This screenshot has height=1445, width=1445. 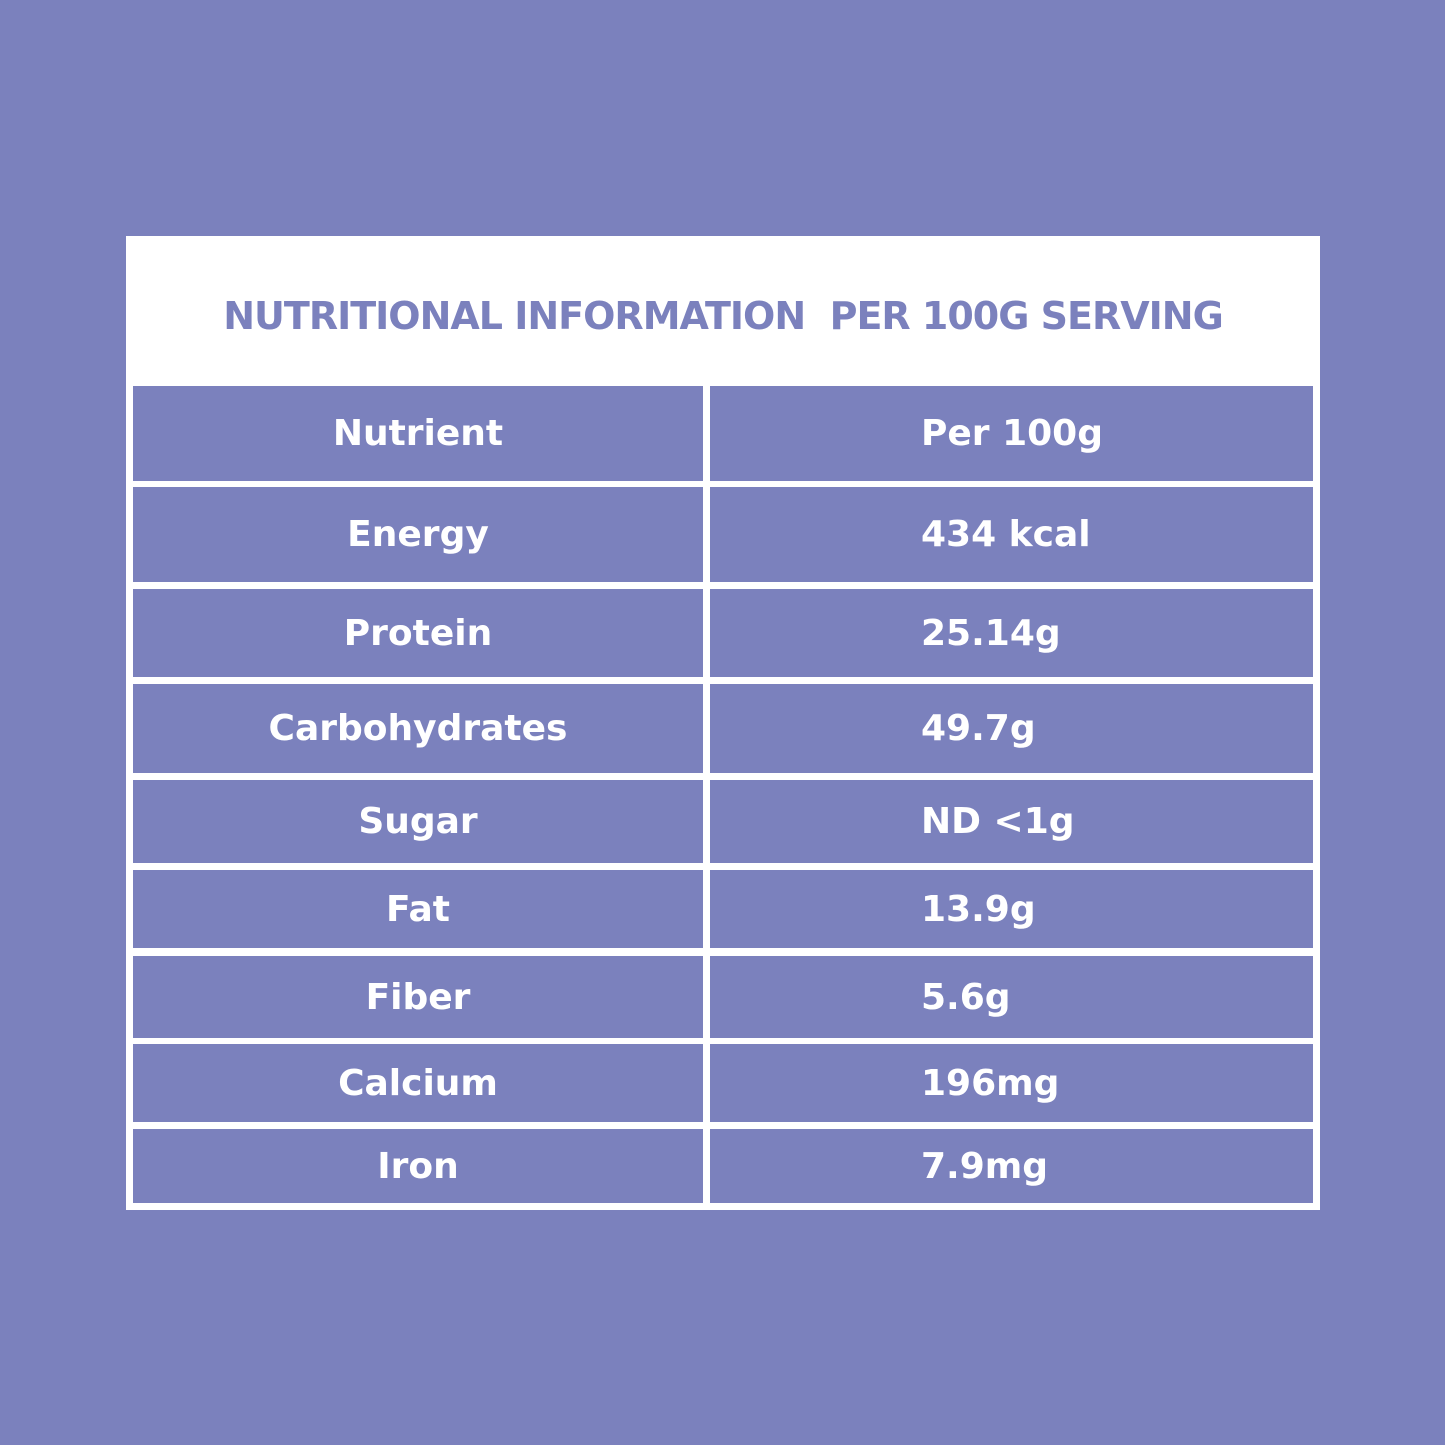 What do you see at coordinates (1011, 1083) in the screenshot?
I see `table-cell: 196mg` at bounding box center [1011, 1083].